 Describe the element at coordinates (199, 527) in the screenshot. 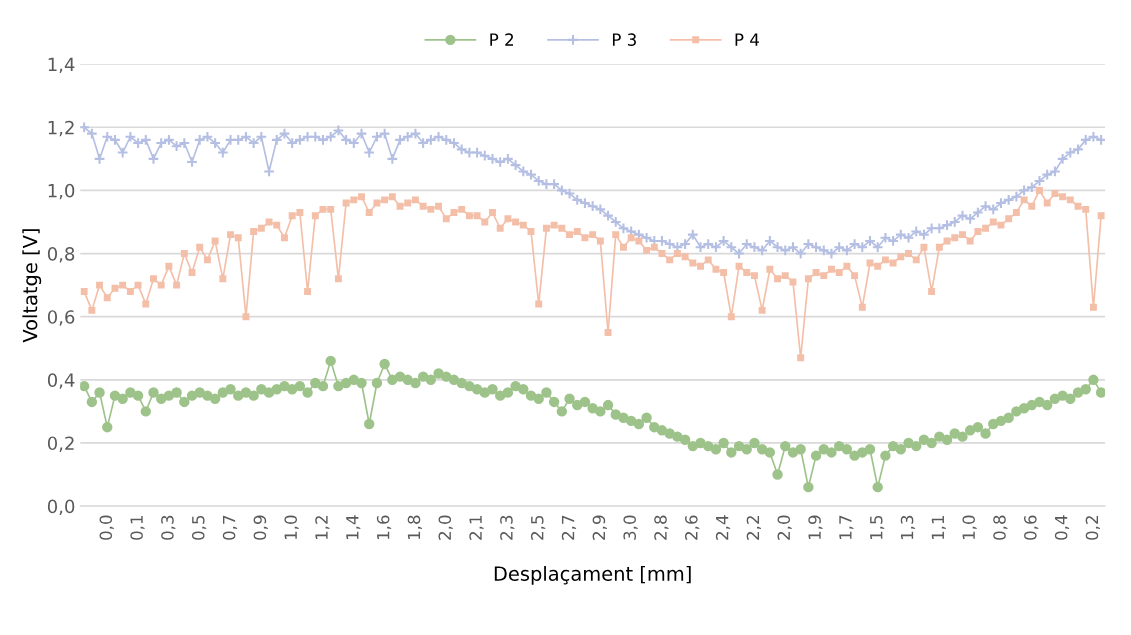

I see `x-tick-label: 0,5` at that location.